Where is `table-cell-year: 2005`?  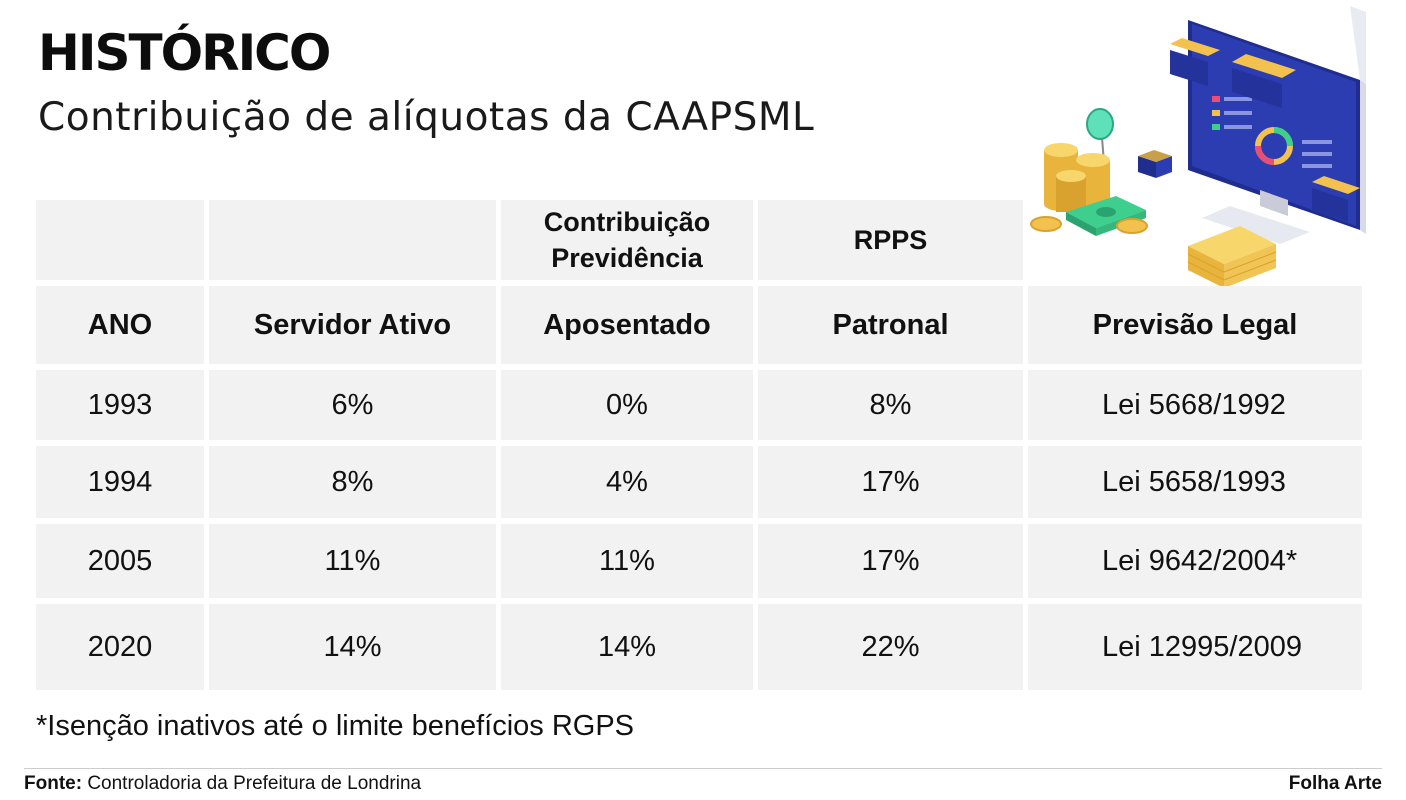
table-cell-year: 2005 is located at coordinates (120, 561).